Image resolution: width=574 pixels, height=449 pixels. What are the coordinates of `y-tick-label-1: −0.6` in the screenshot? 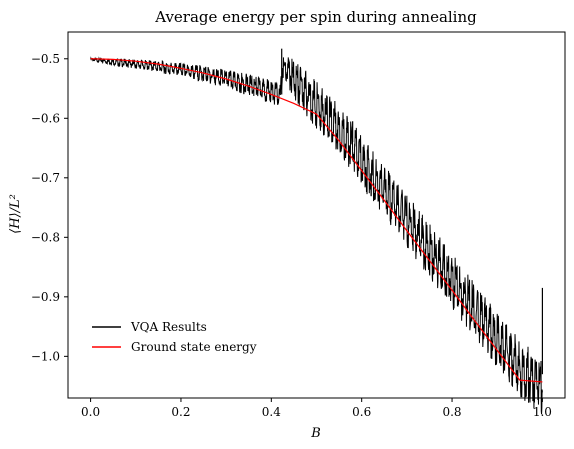 It's located at (45, 118).